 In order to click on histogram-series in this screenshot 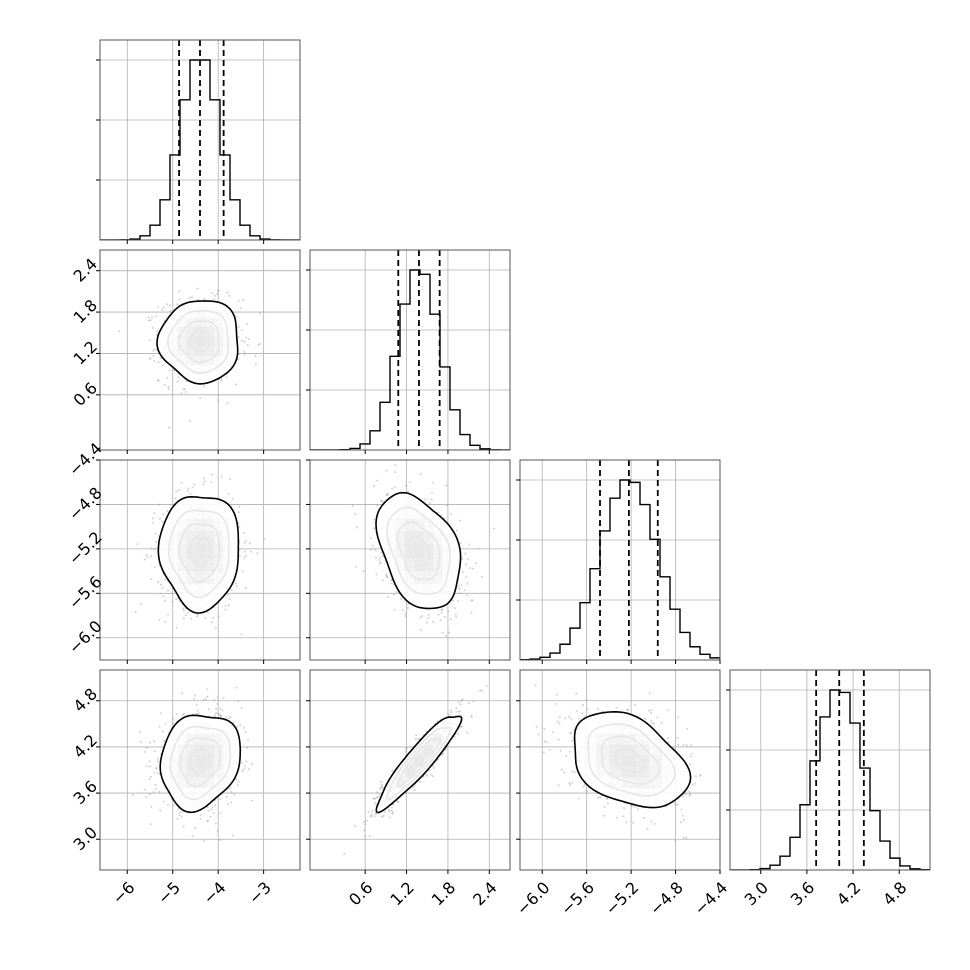, I will do `click(410, 359)`.